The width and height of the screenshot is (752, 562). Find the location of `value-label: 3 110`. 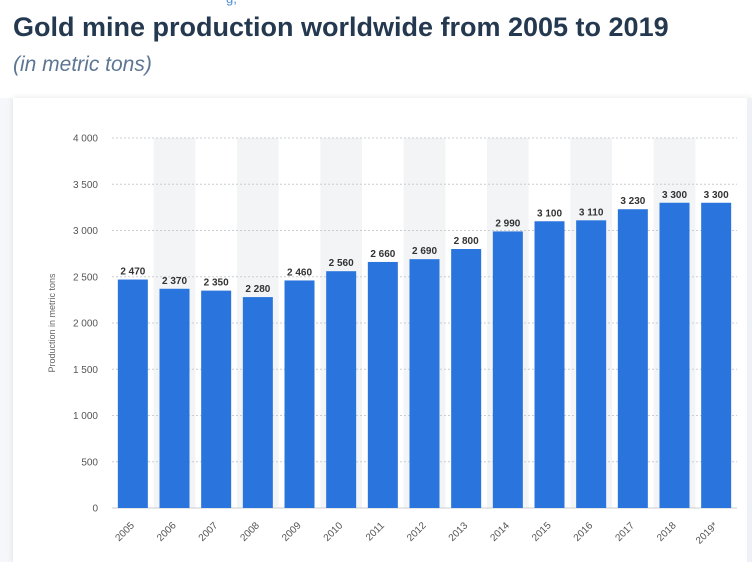

value-label: 3 110 is located at coordinates (591, 212).